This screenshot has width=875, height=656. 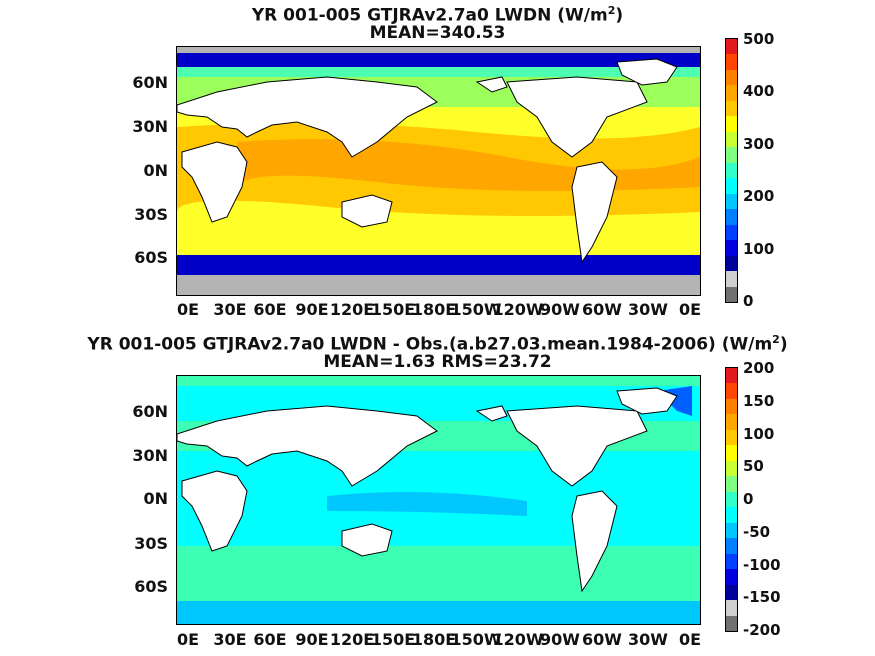 I want to click on colorbar, so click(x=731, y=170).